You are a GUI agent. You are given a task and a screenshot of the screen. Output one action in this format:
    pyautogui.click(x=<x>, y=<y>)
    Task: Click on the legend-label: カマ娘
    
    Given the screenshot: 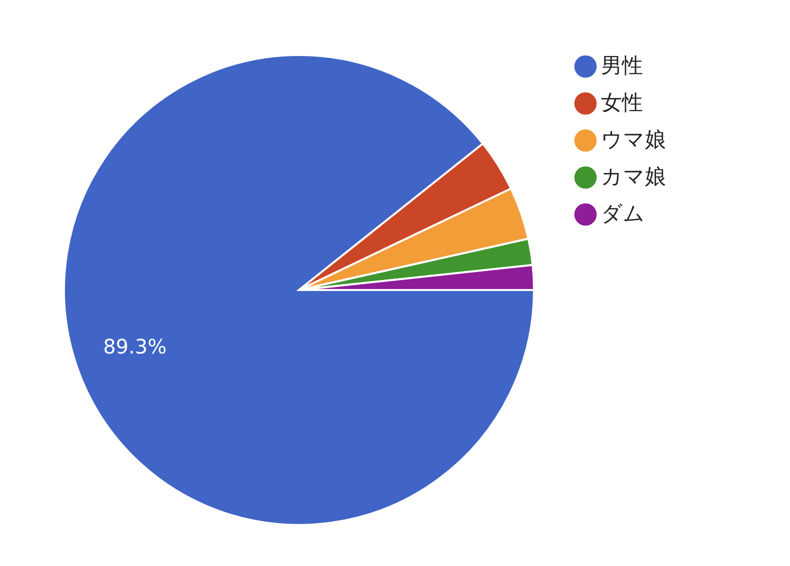 What is the action you would take?
    pyautogui.click(x=633, y=176)
    